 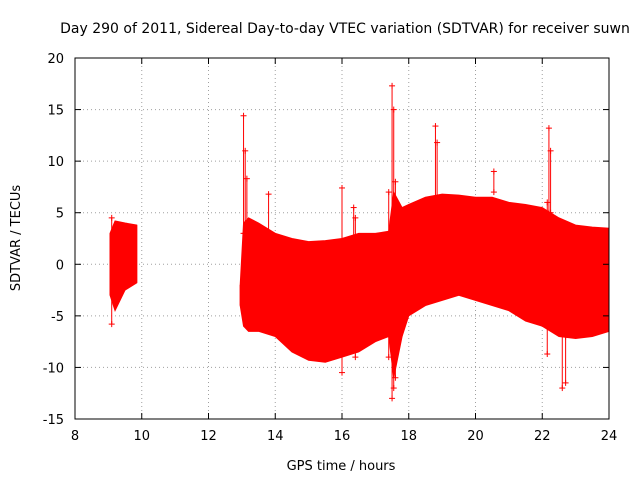 I want to click on y-tick-label: -15, so click(x=53, y=420).